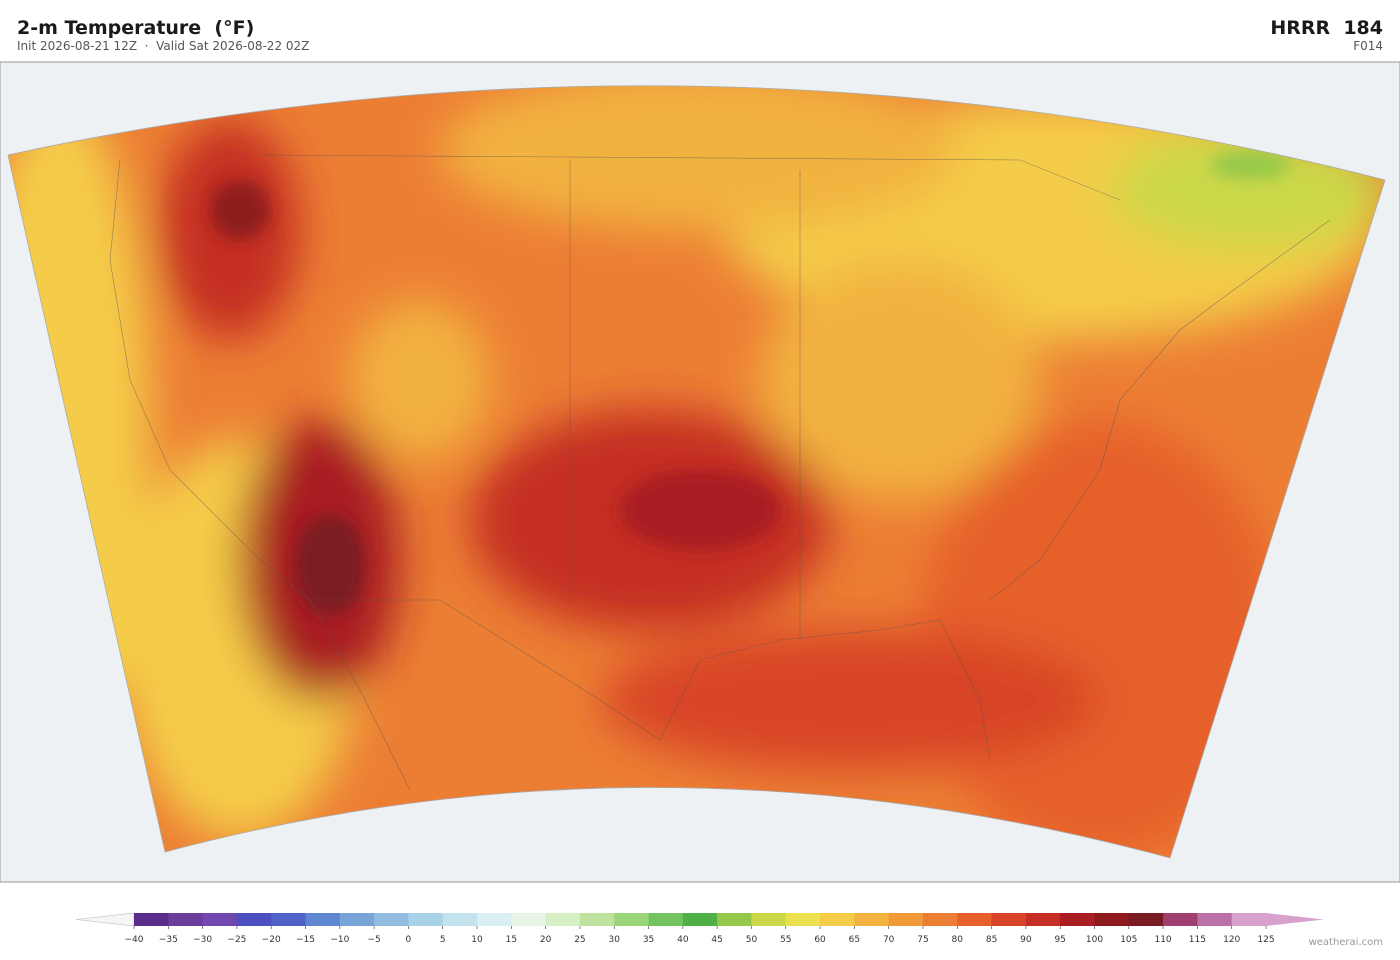 This screenshot has width=1400, height=960. What do you see at coordinates (135, 28) in the screenshot?
I see `map-title: 2-m Temperature (°F)` at bounding box center [135, 28].